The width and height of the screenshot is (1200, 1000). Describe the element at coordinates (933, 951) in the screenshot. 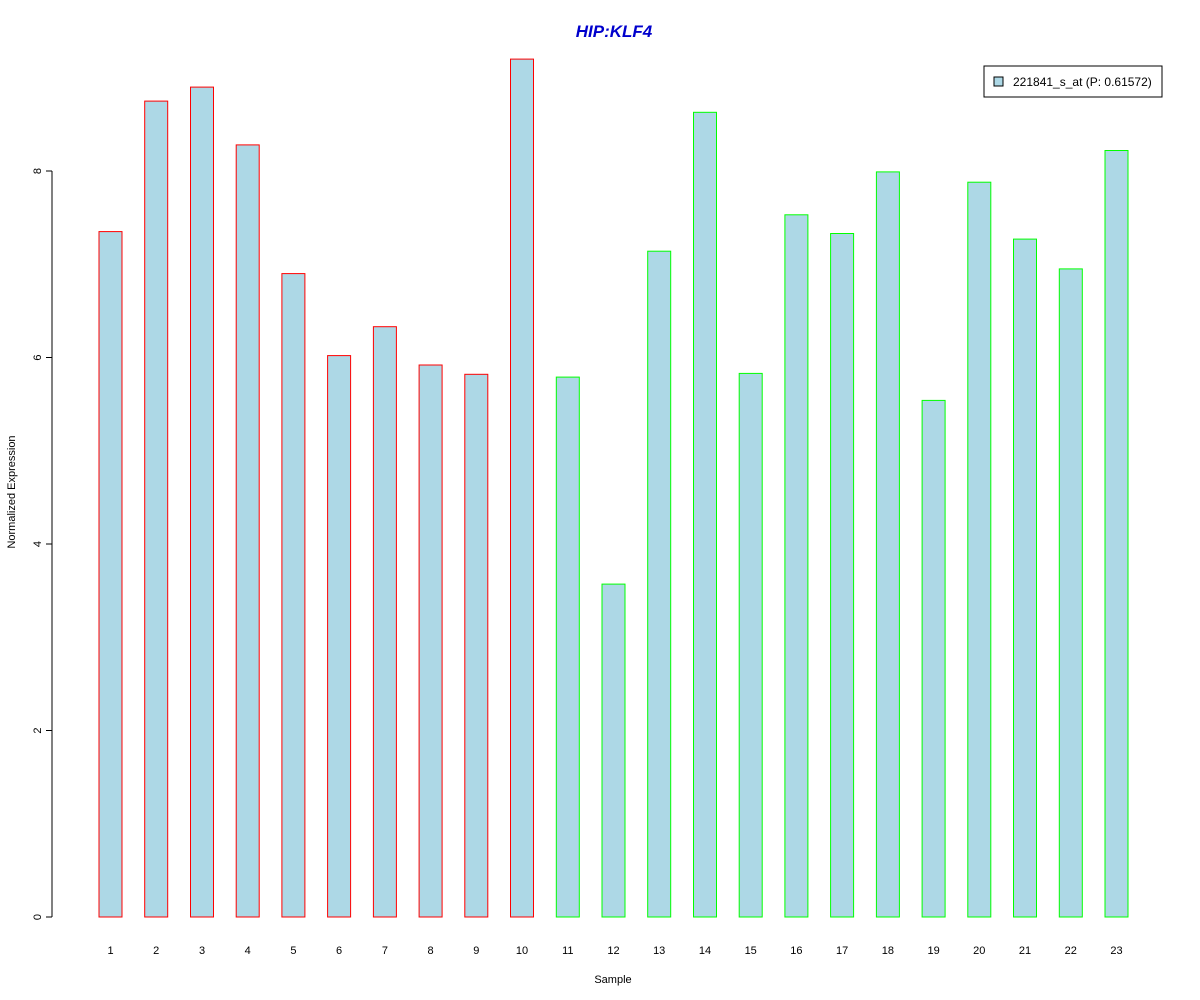

I see `x-tick-label: 19` at that location.